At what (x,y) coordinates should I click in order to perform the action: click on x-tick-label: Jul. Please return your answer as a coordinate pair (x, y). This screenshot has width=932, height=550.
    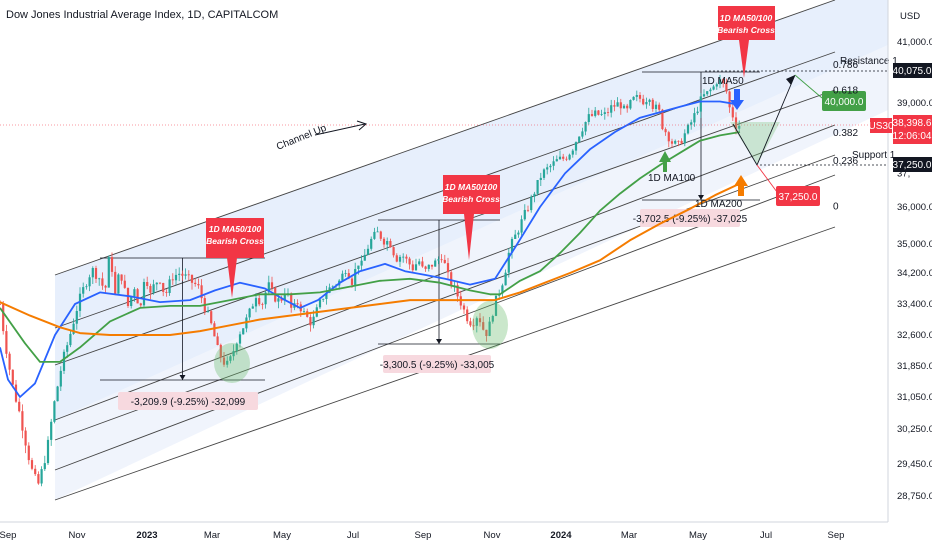
    Looking at the image, I should click on (766, 535).